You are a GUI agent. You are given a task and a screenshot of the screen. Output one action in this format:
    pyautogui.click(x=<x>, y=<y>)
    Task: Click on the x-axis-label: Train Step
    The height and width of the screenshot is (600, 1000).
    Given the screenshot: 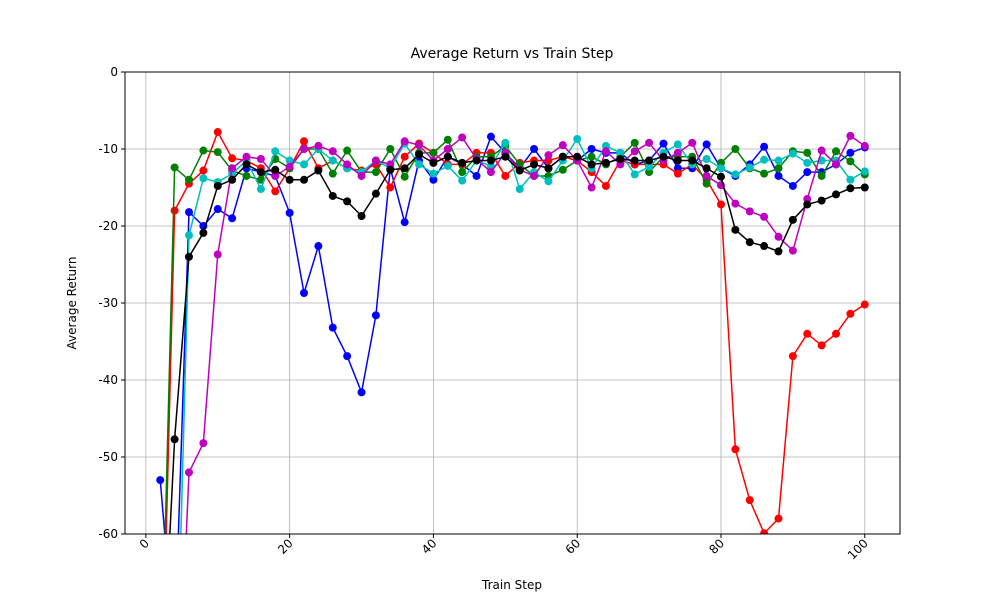 What is the action you would take?
    pyautogui.click(x=511, y=585)
    